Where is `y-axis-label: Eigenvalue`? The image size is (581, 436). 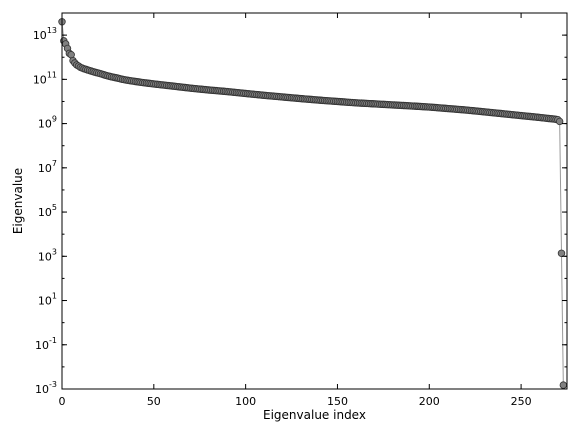
y-axis-label: Eigenvalue is located at coordinates (18, 201).